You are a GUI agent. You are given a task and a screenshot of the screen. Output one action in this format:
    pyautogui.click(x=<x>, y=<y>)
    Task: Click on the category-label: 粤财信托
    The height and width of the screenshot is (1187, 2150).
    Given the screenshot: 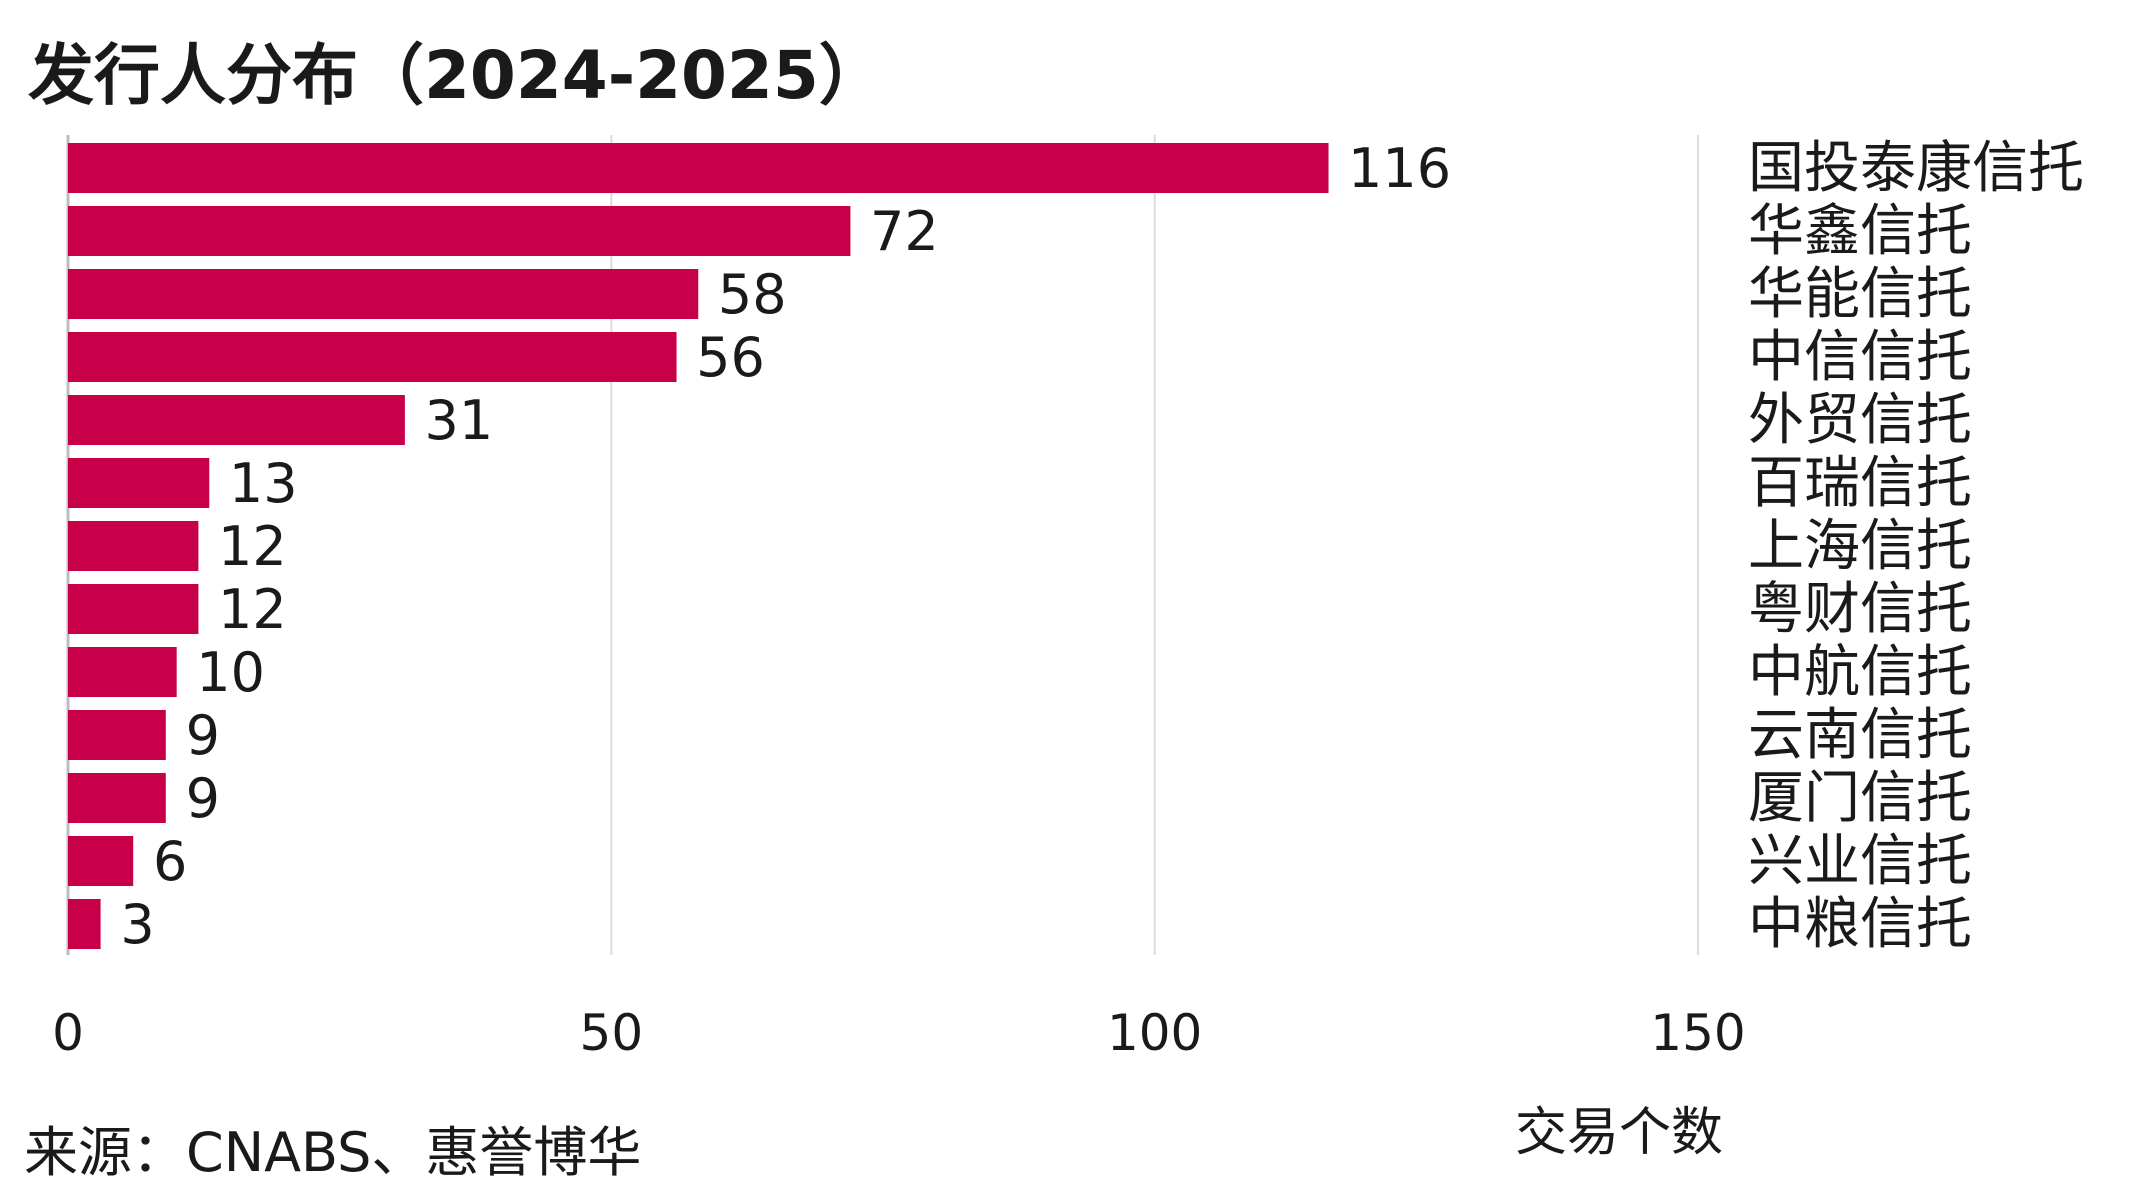 What is the action you would take?
    pyautogui.click(x=1860, y=609)
    